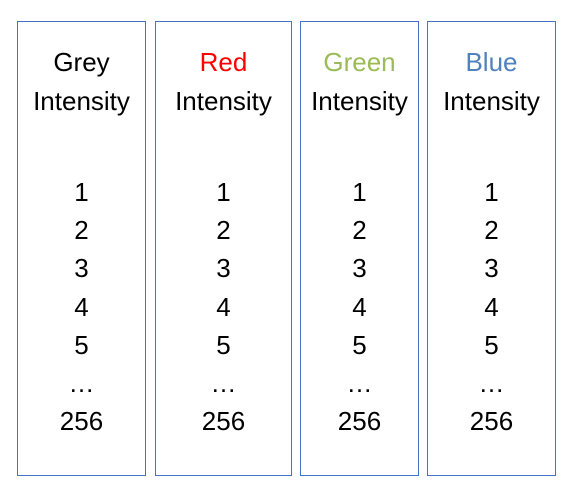  I want to click on green-value: 1, so click(359, 192).